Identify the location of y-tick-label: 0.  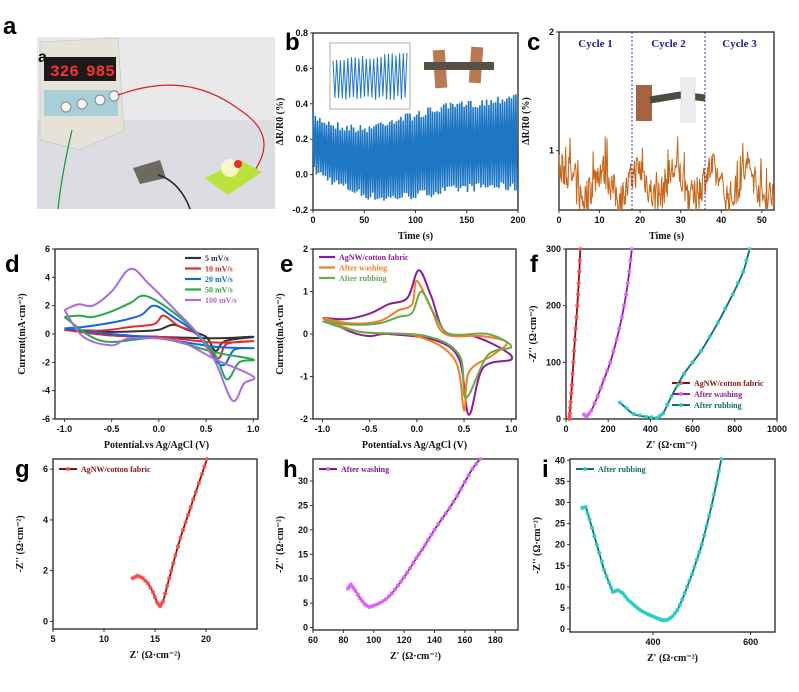
(562, 629).